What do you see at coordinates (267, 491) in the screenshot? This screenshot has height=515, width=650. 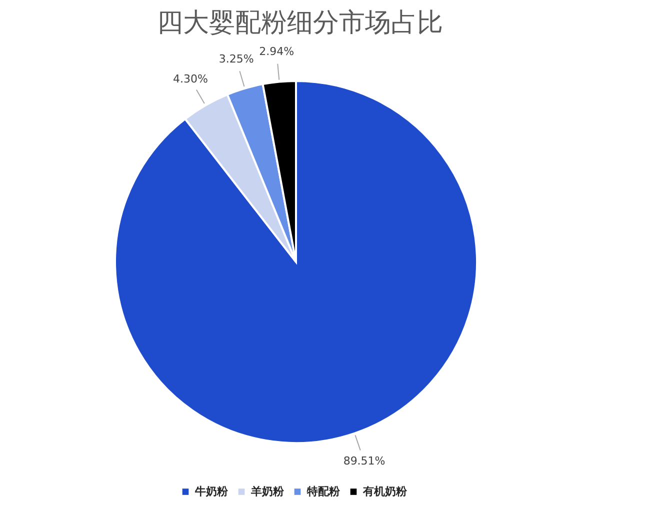 I see `legend-label: 羊奶粉` at bounding box center [267, 491].